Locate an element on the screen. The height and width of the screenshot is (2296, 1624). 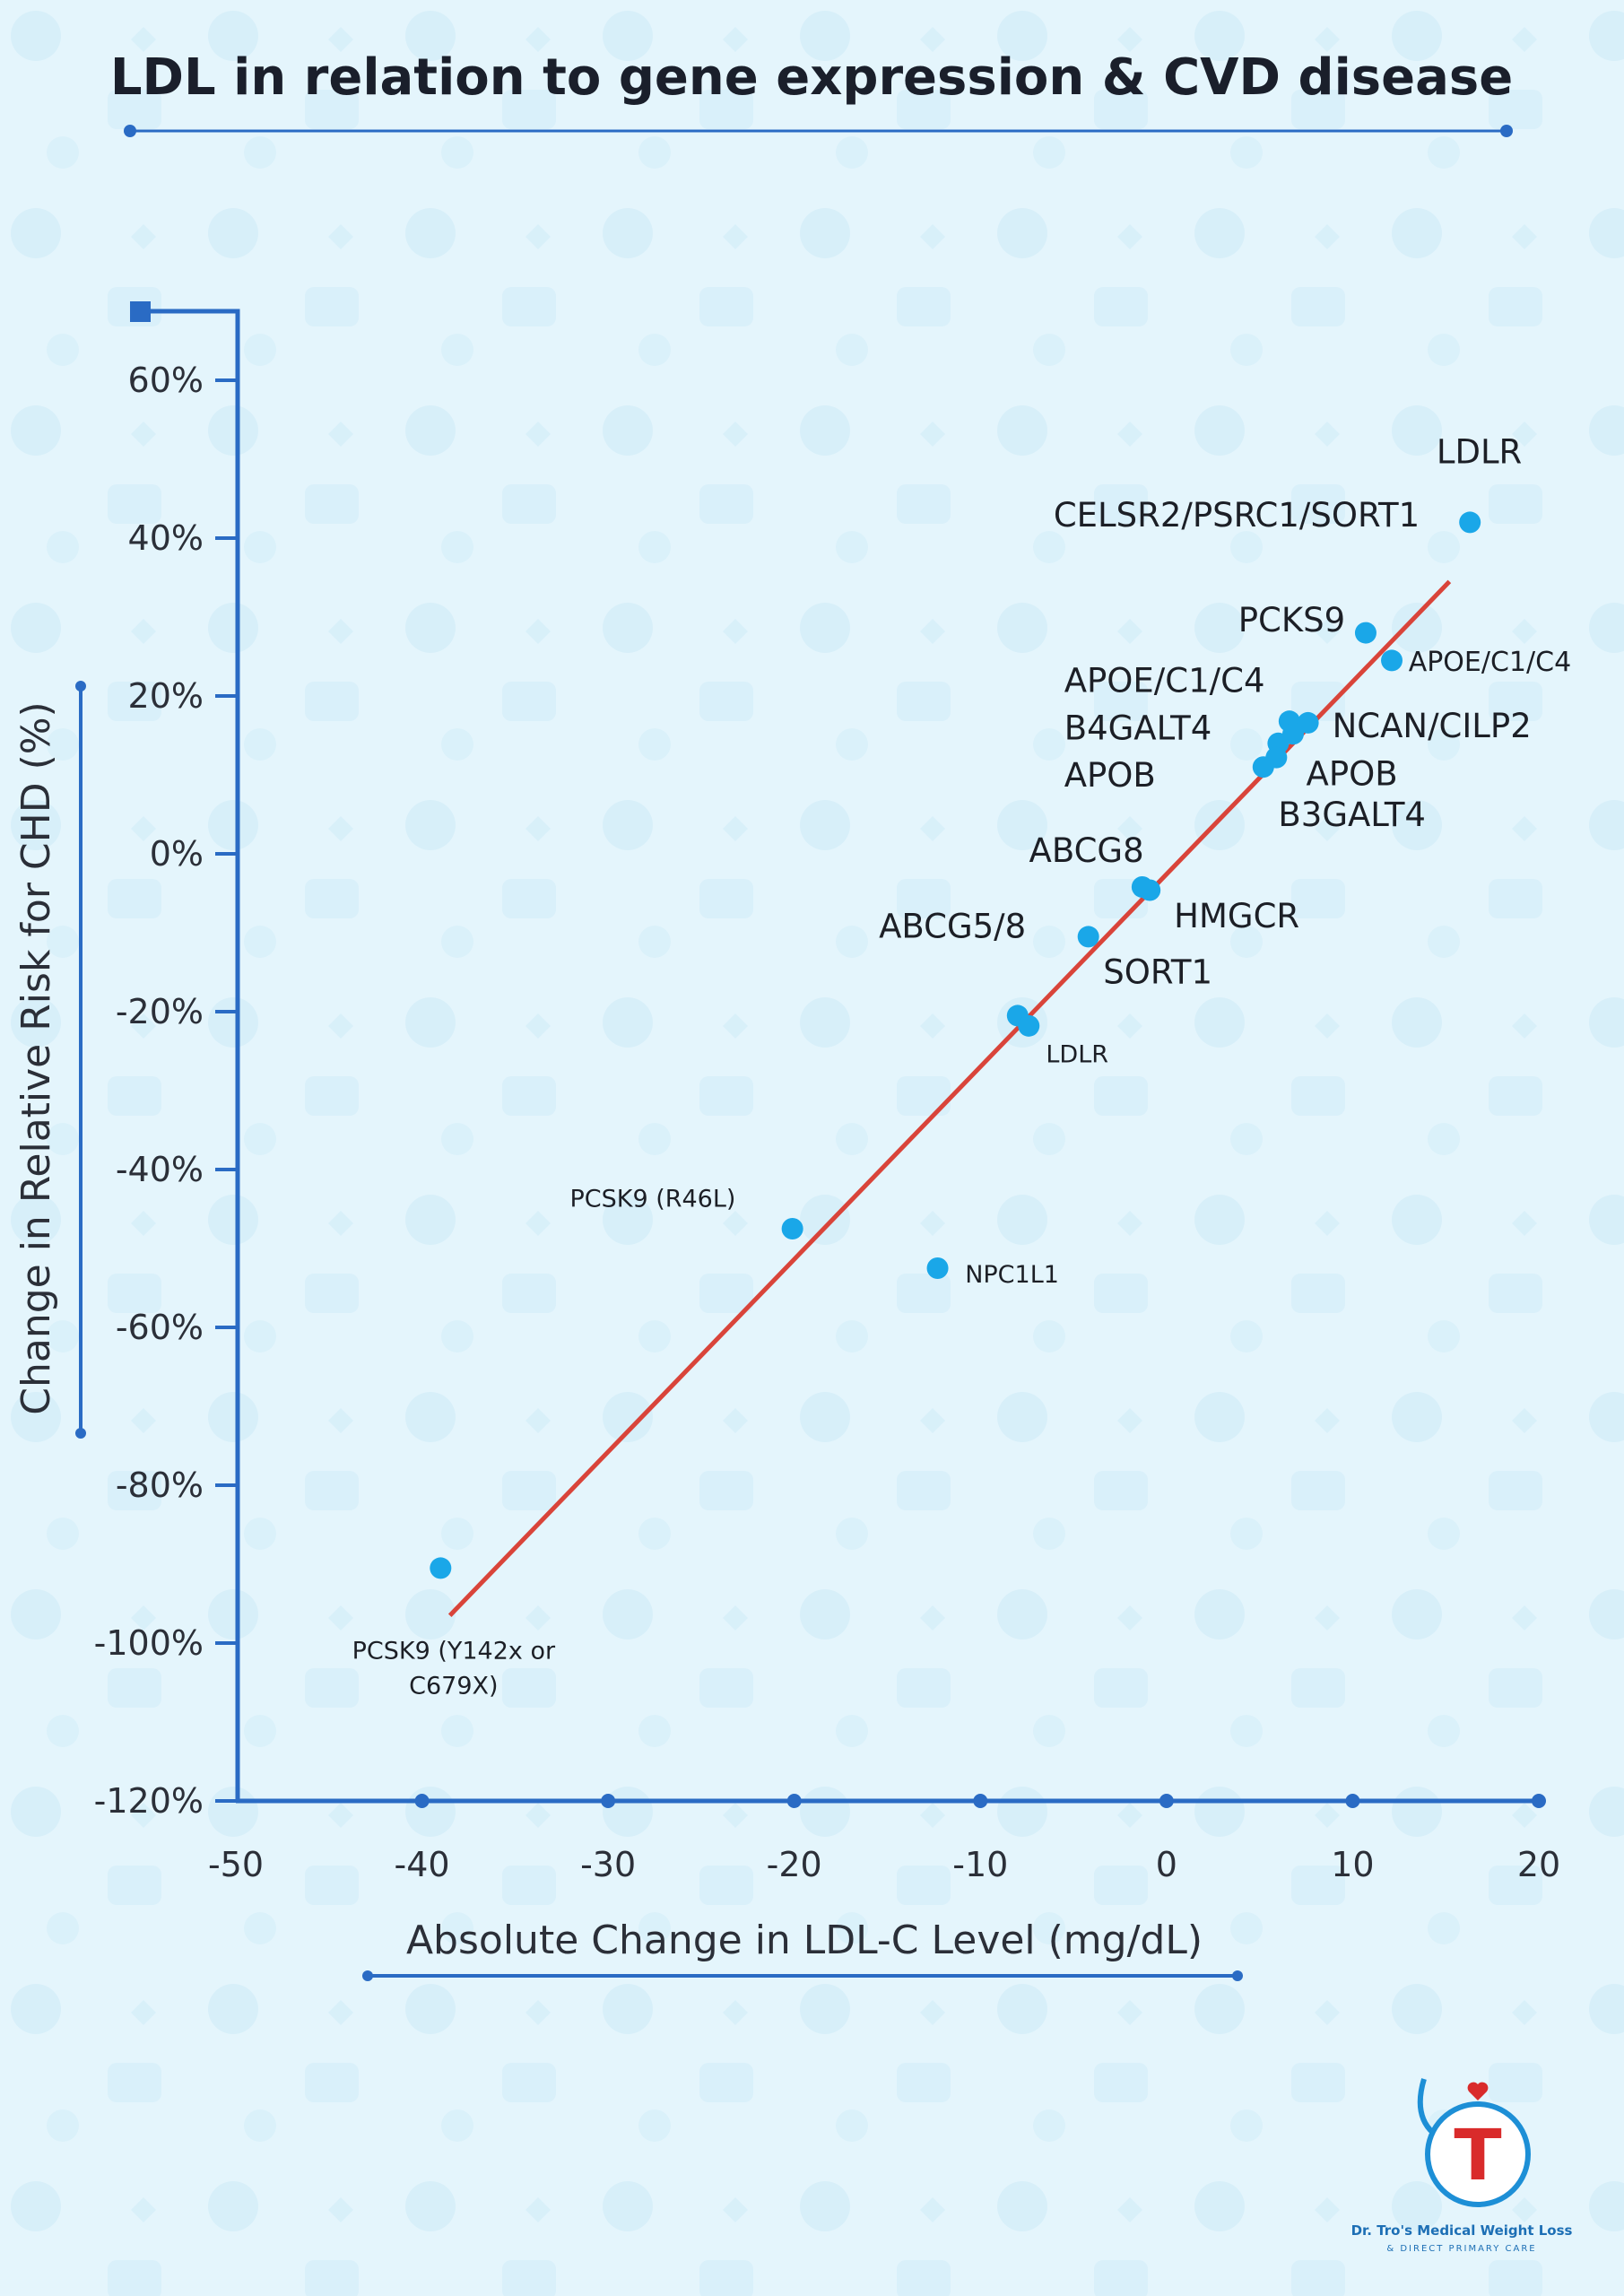
y-axis-cap is located at coordinates (140, 311).